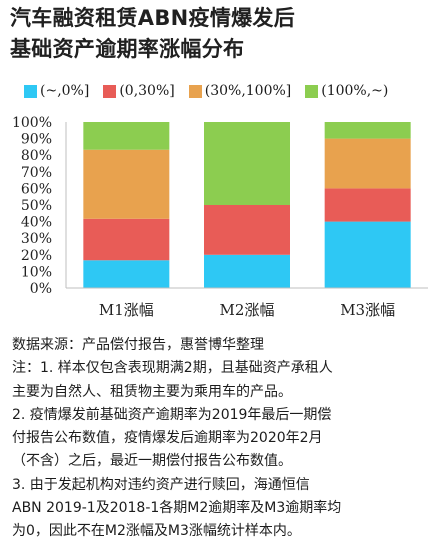  What do you see at coordinates (367, 310) in the screenshot?
I see `x-tick-label: M3涨幅` at bounding box center [367, 310].